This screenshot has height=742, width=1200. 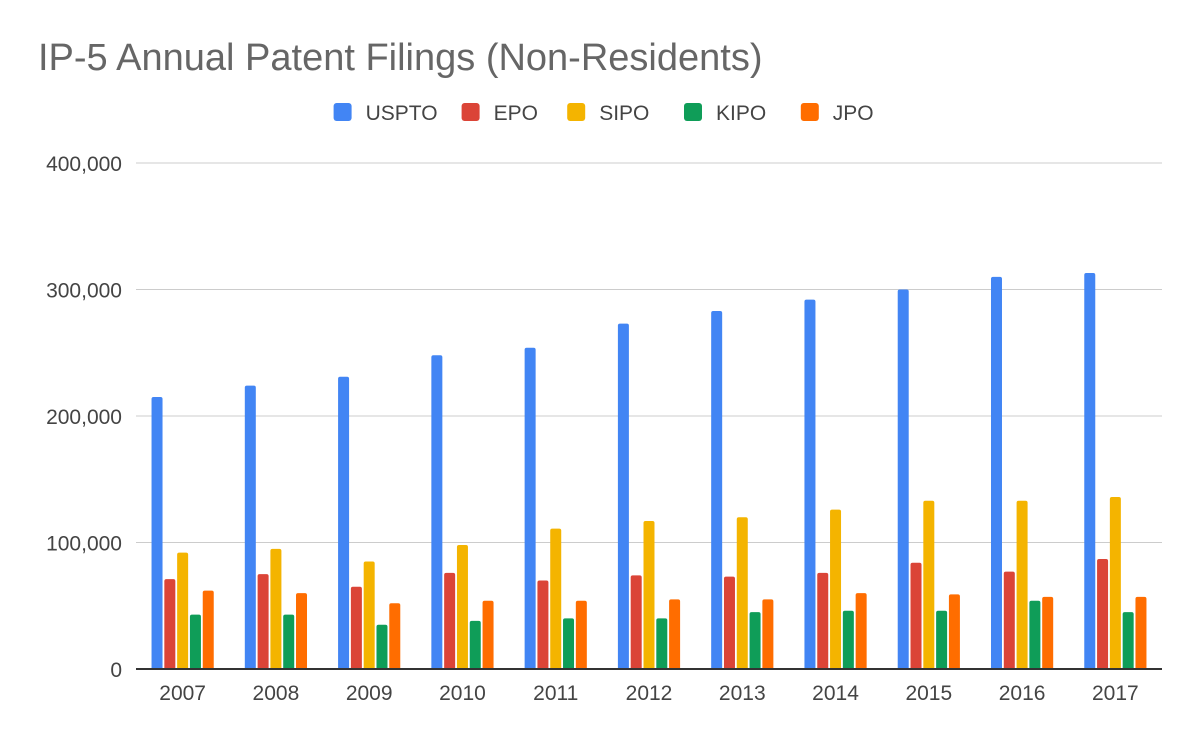 I want to click on bar-jpo-2017, so click(x=1141, y=632).